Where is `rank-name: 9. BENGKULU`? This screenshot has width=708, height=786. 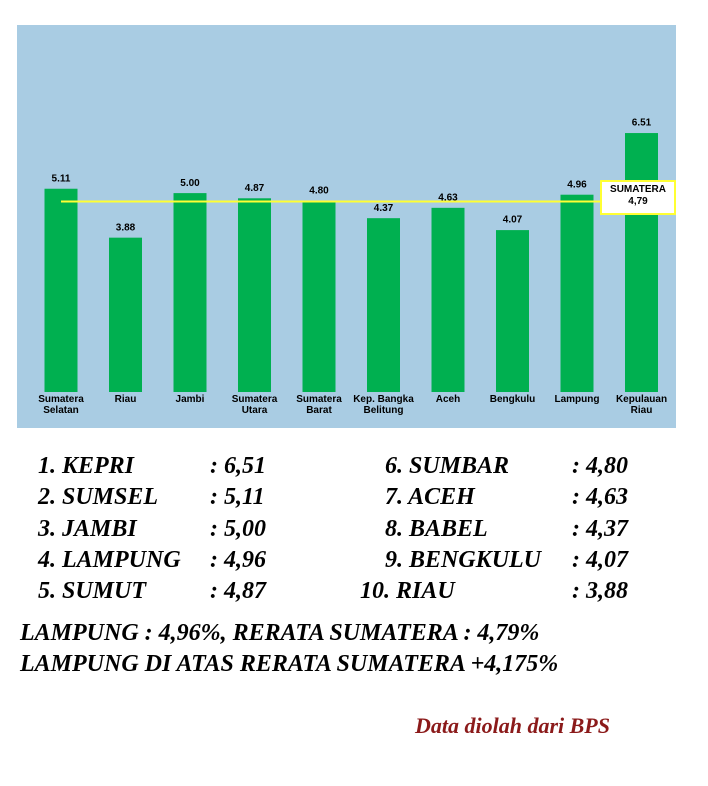
rank-name: 9. BENGKULU is located at coordinates (463, 560).